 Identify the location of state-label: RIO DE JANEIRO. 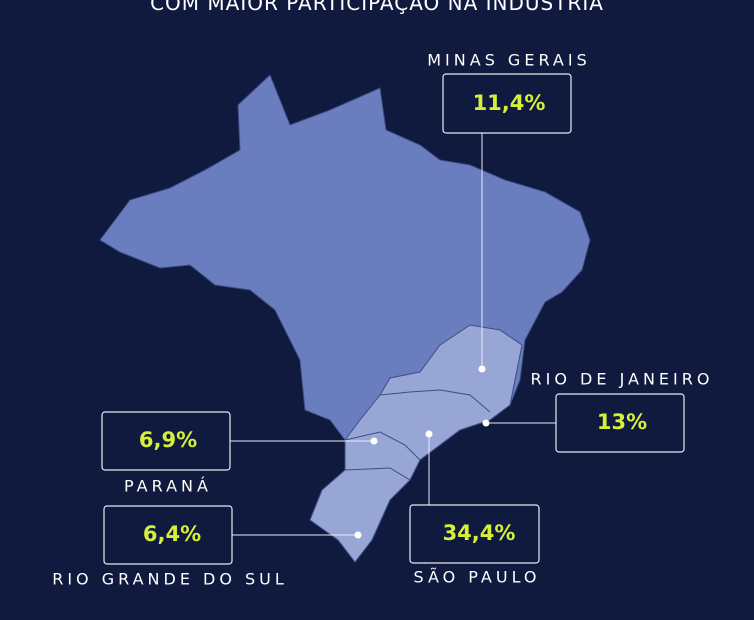
(622, 379).